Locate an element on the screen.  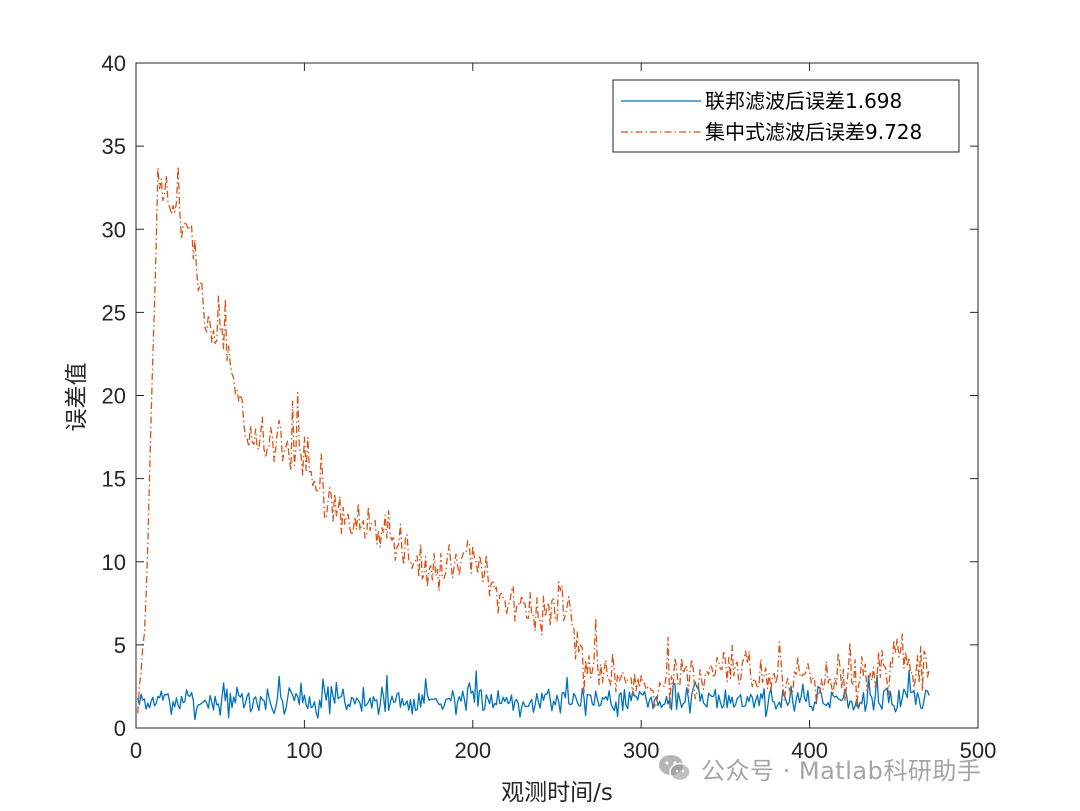
x-tick-label: 300 is located at coordinates (641, 750).